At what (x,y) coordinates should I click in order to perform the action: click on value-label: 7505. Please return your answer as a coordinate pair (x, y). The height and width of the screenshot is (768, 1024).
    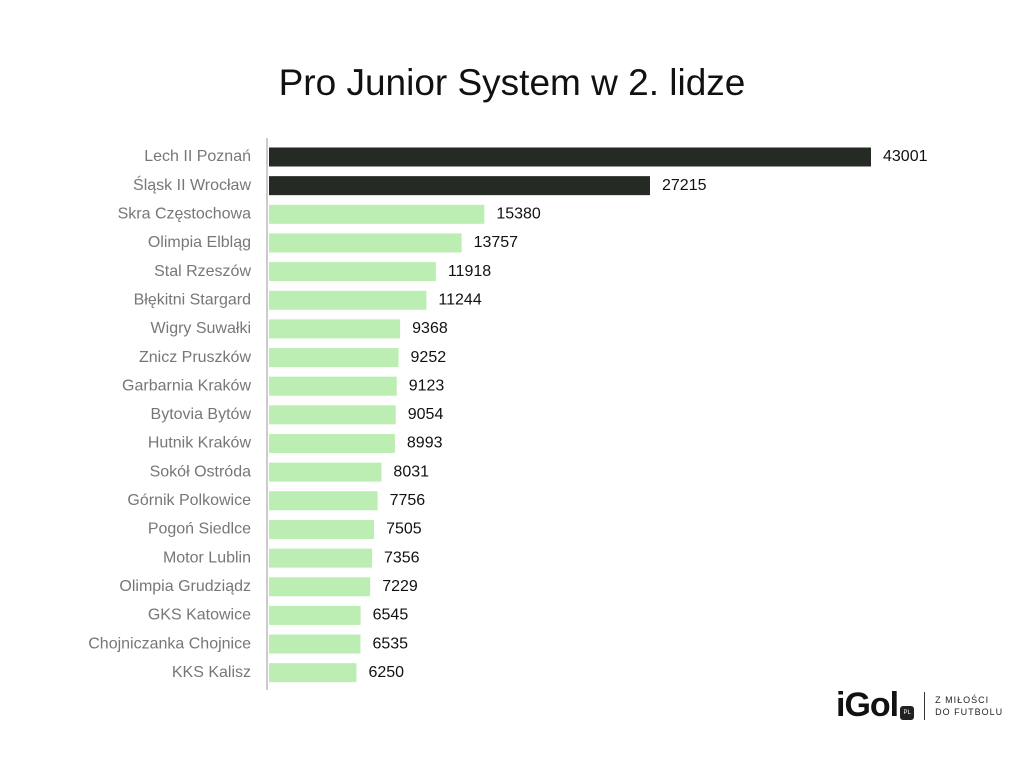
    Looking at the image, I should click on (404, 529).